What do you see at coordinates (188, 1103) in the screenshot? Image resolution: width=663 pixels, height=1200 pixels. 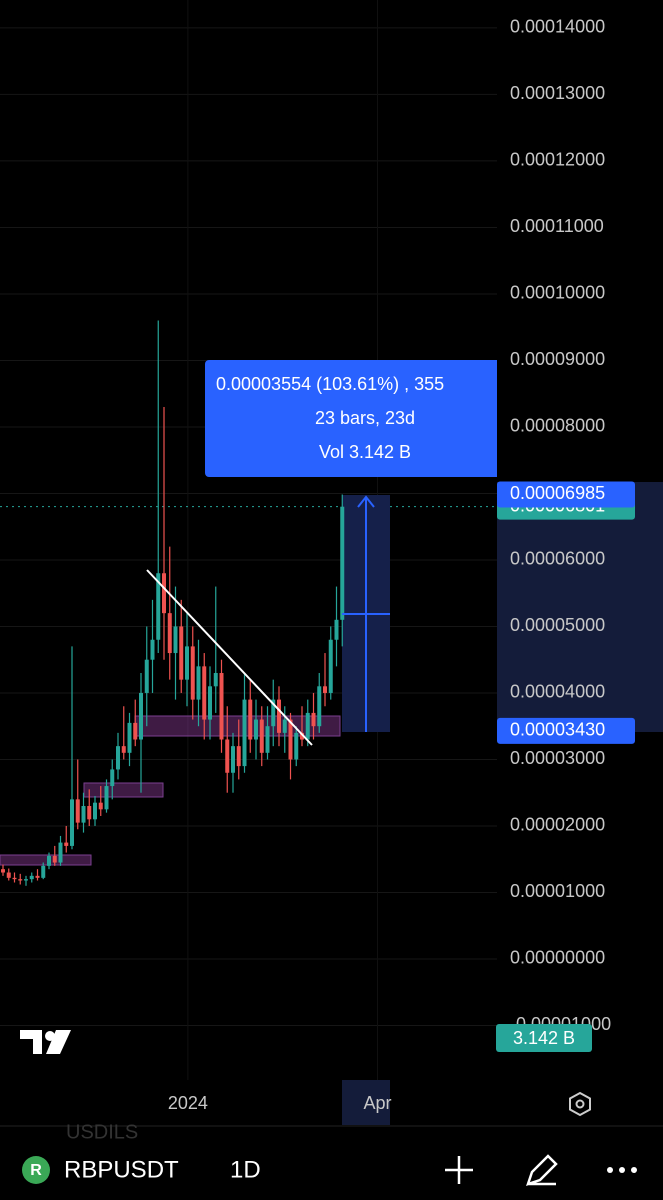 I see `x-tick-label: 2024` at bounding box center [188, 1103].